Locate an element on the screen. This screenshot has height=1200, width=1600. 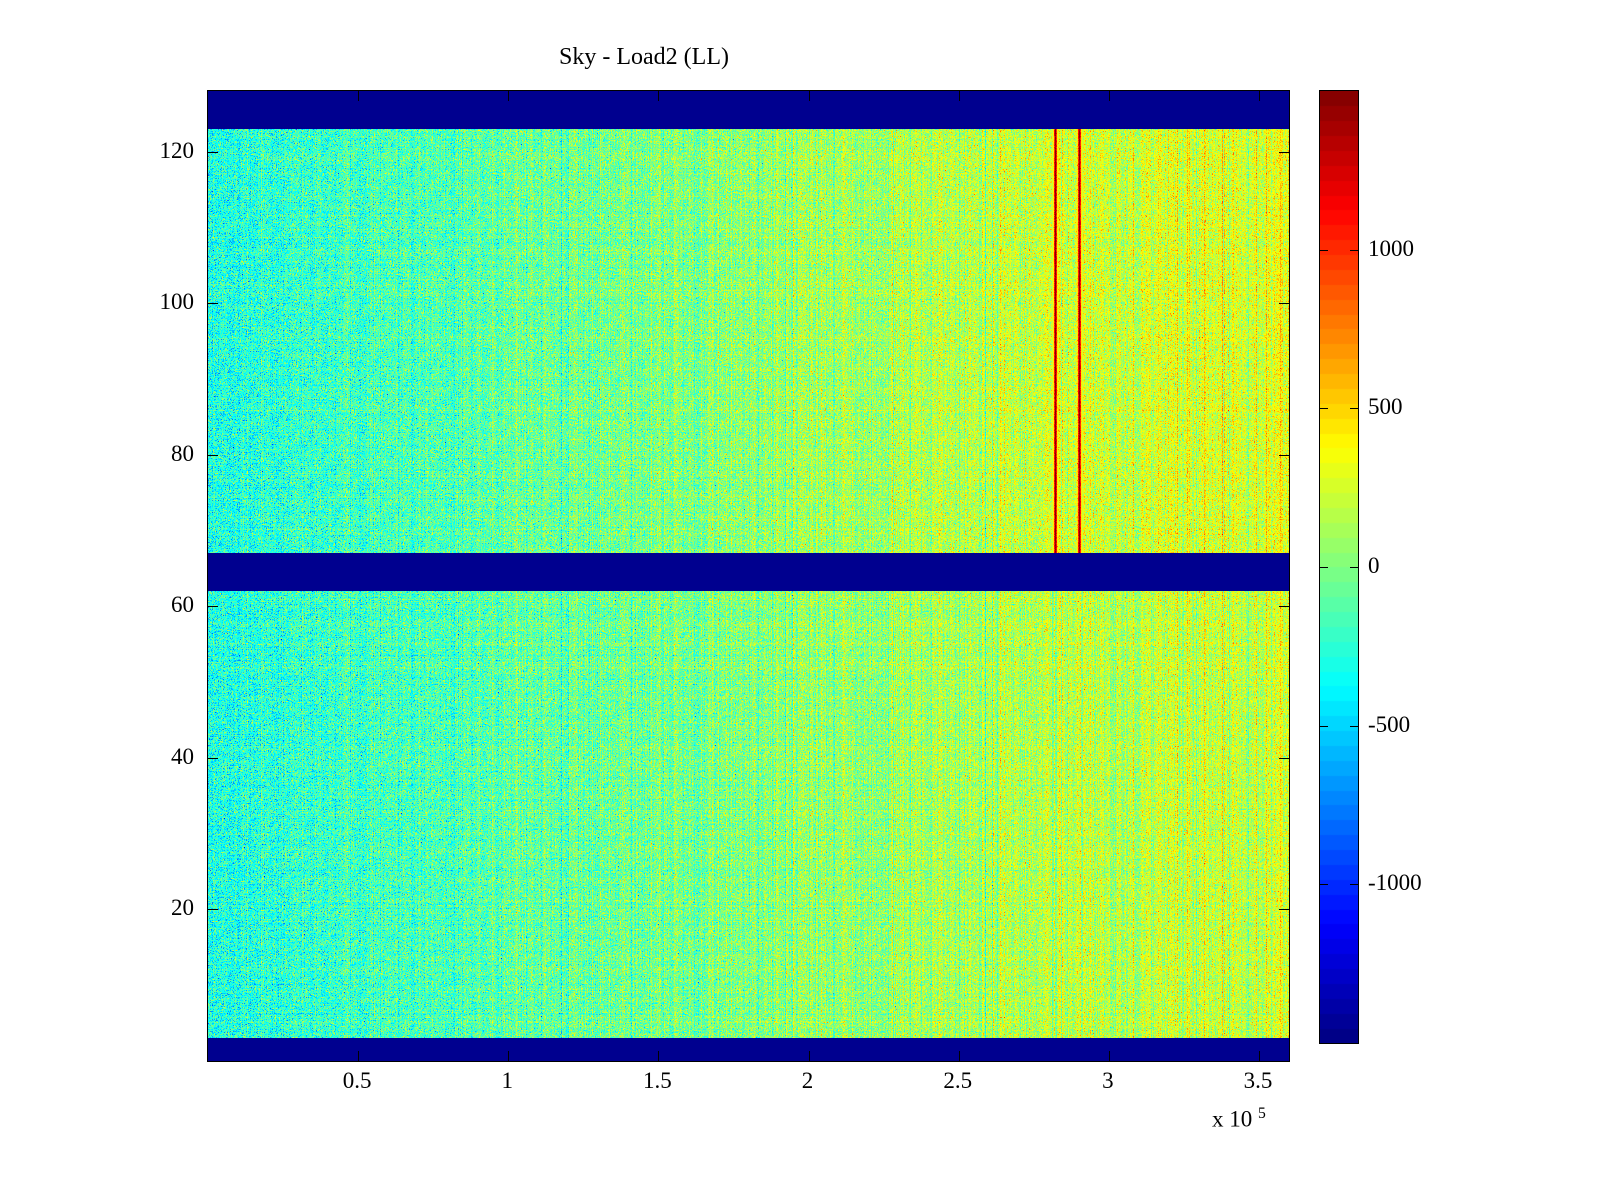
colorbar is located at coordinates (1339, 567).